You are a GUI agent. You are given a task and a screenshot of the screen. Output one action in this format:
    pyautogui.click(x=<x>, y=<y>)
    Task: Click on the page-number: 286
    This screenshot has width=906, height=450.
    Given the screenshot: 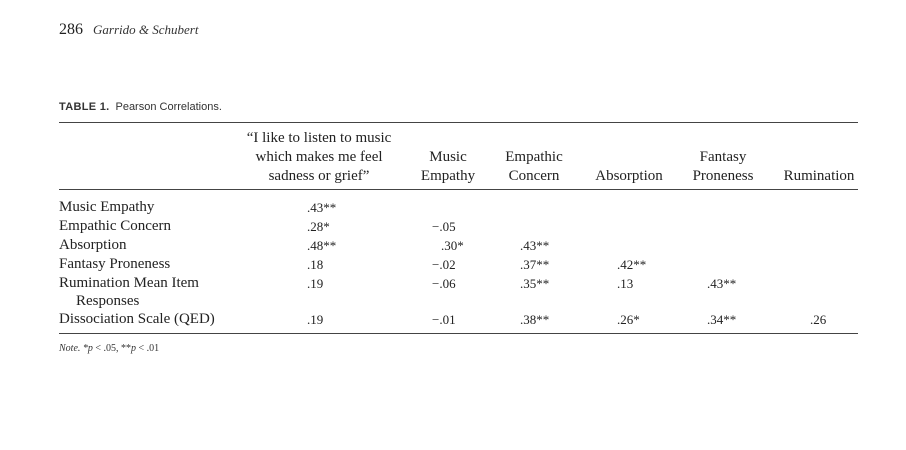 What is the action you would take?
    pyautogui.click(x=71, y=29)
    